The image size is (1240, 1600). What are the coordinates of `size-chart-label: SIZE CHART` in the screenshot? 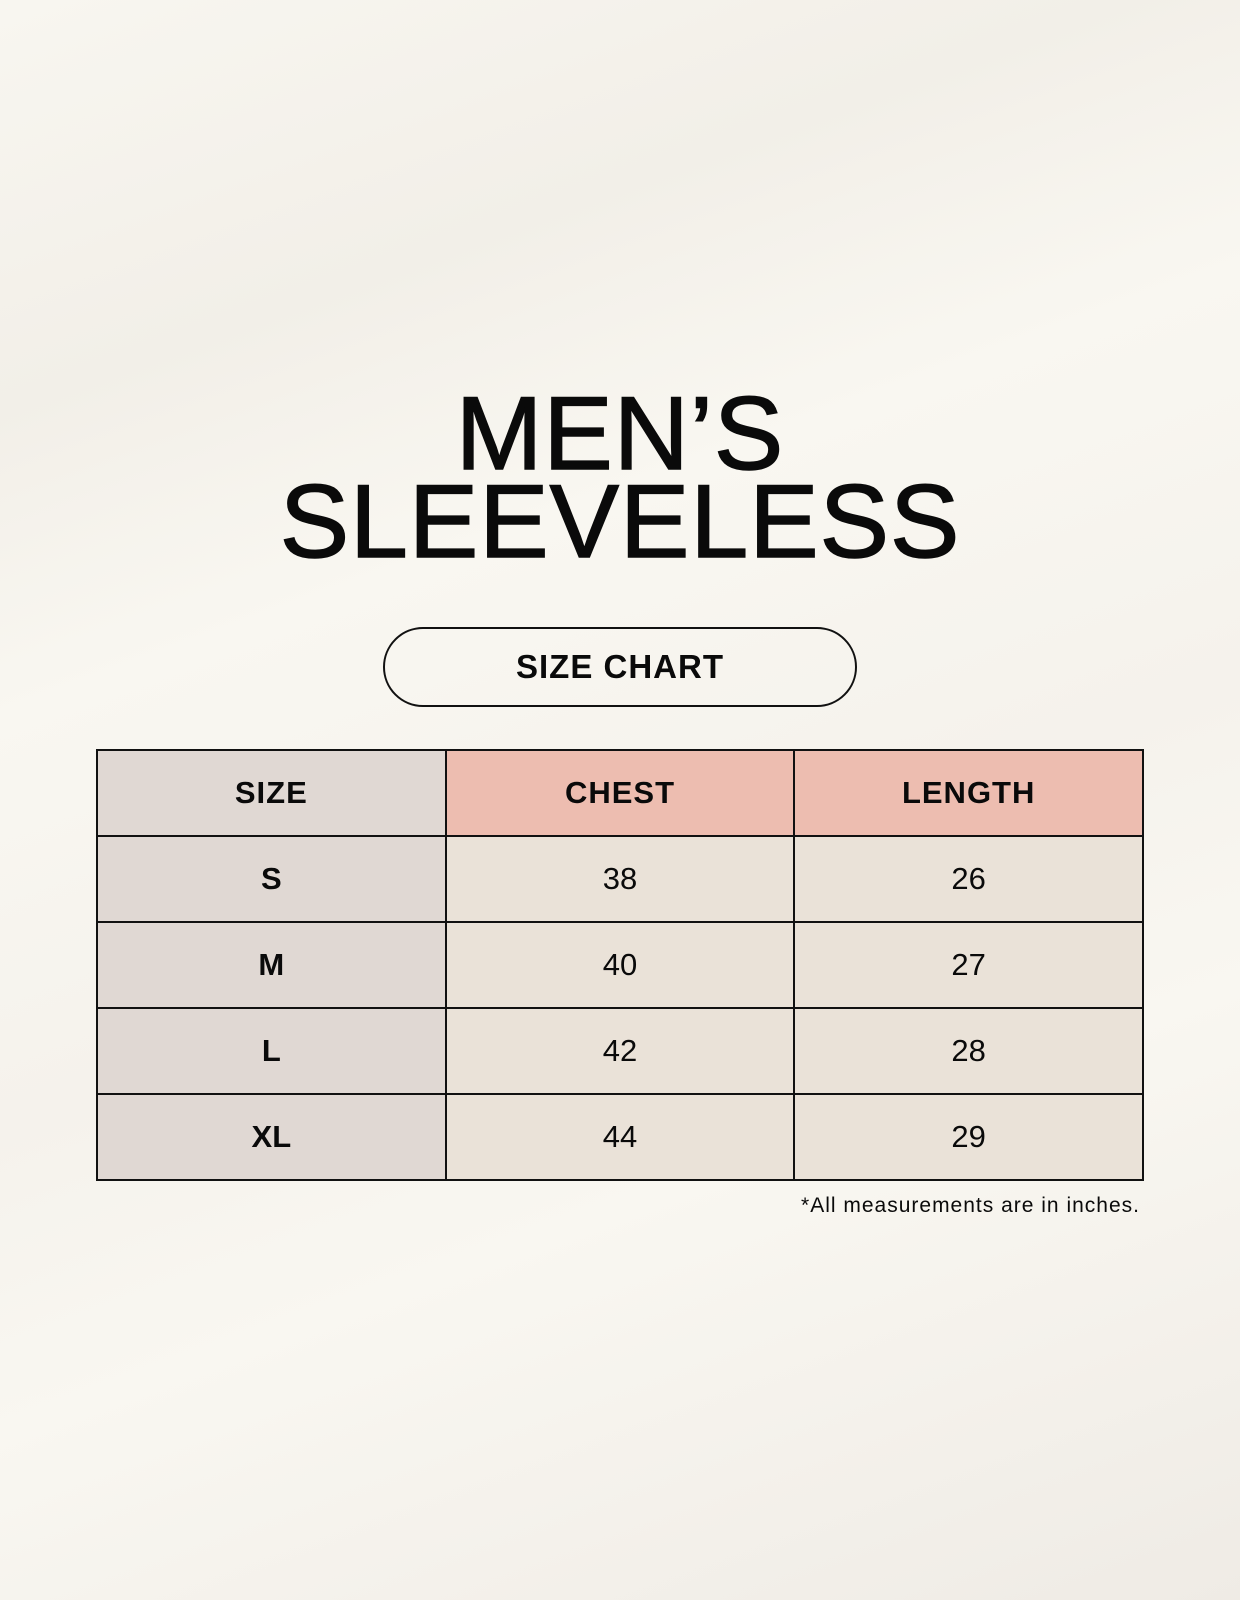 It's located at (620, 667).